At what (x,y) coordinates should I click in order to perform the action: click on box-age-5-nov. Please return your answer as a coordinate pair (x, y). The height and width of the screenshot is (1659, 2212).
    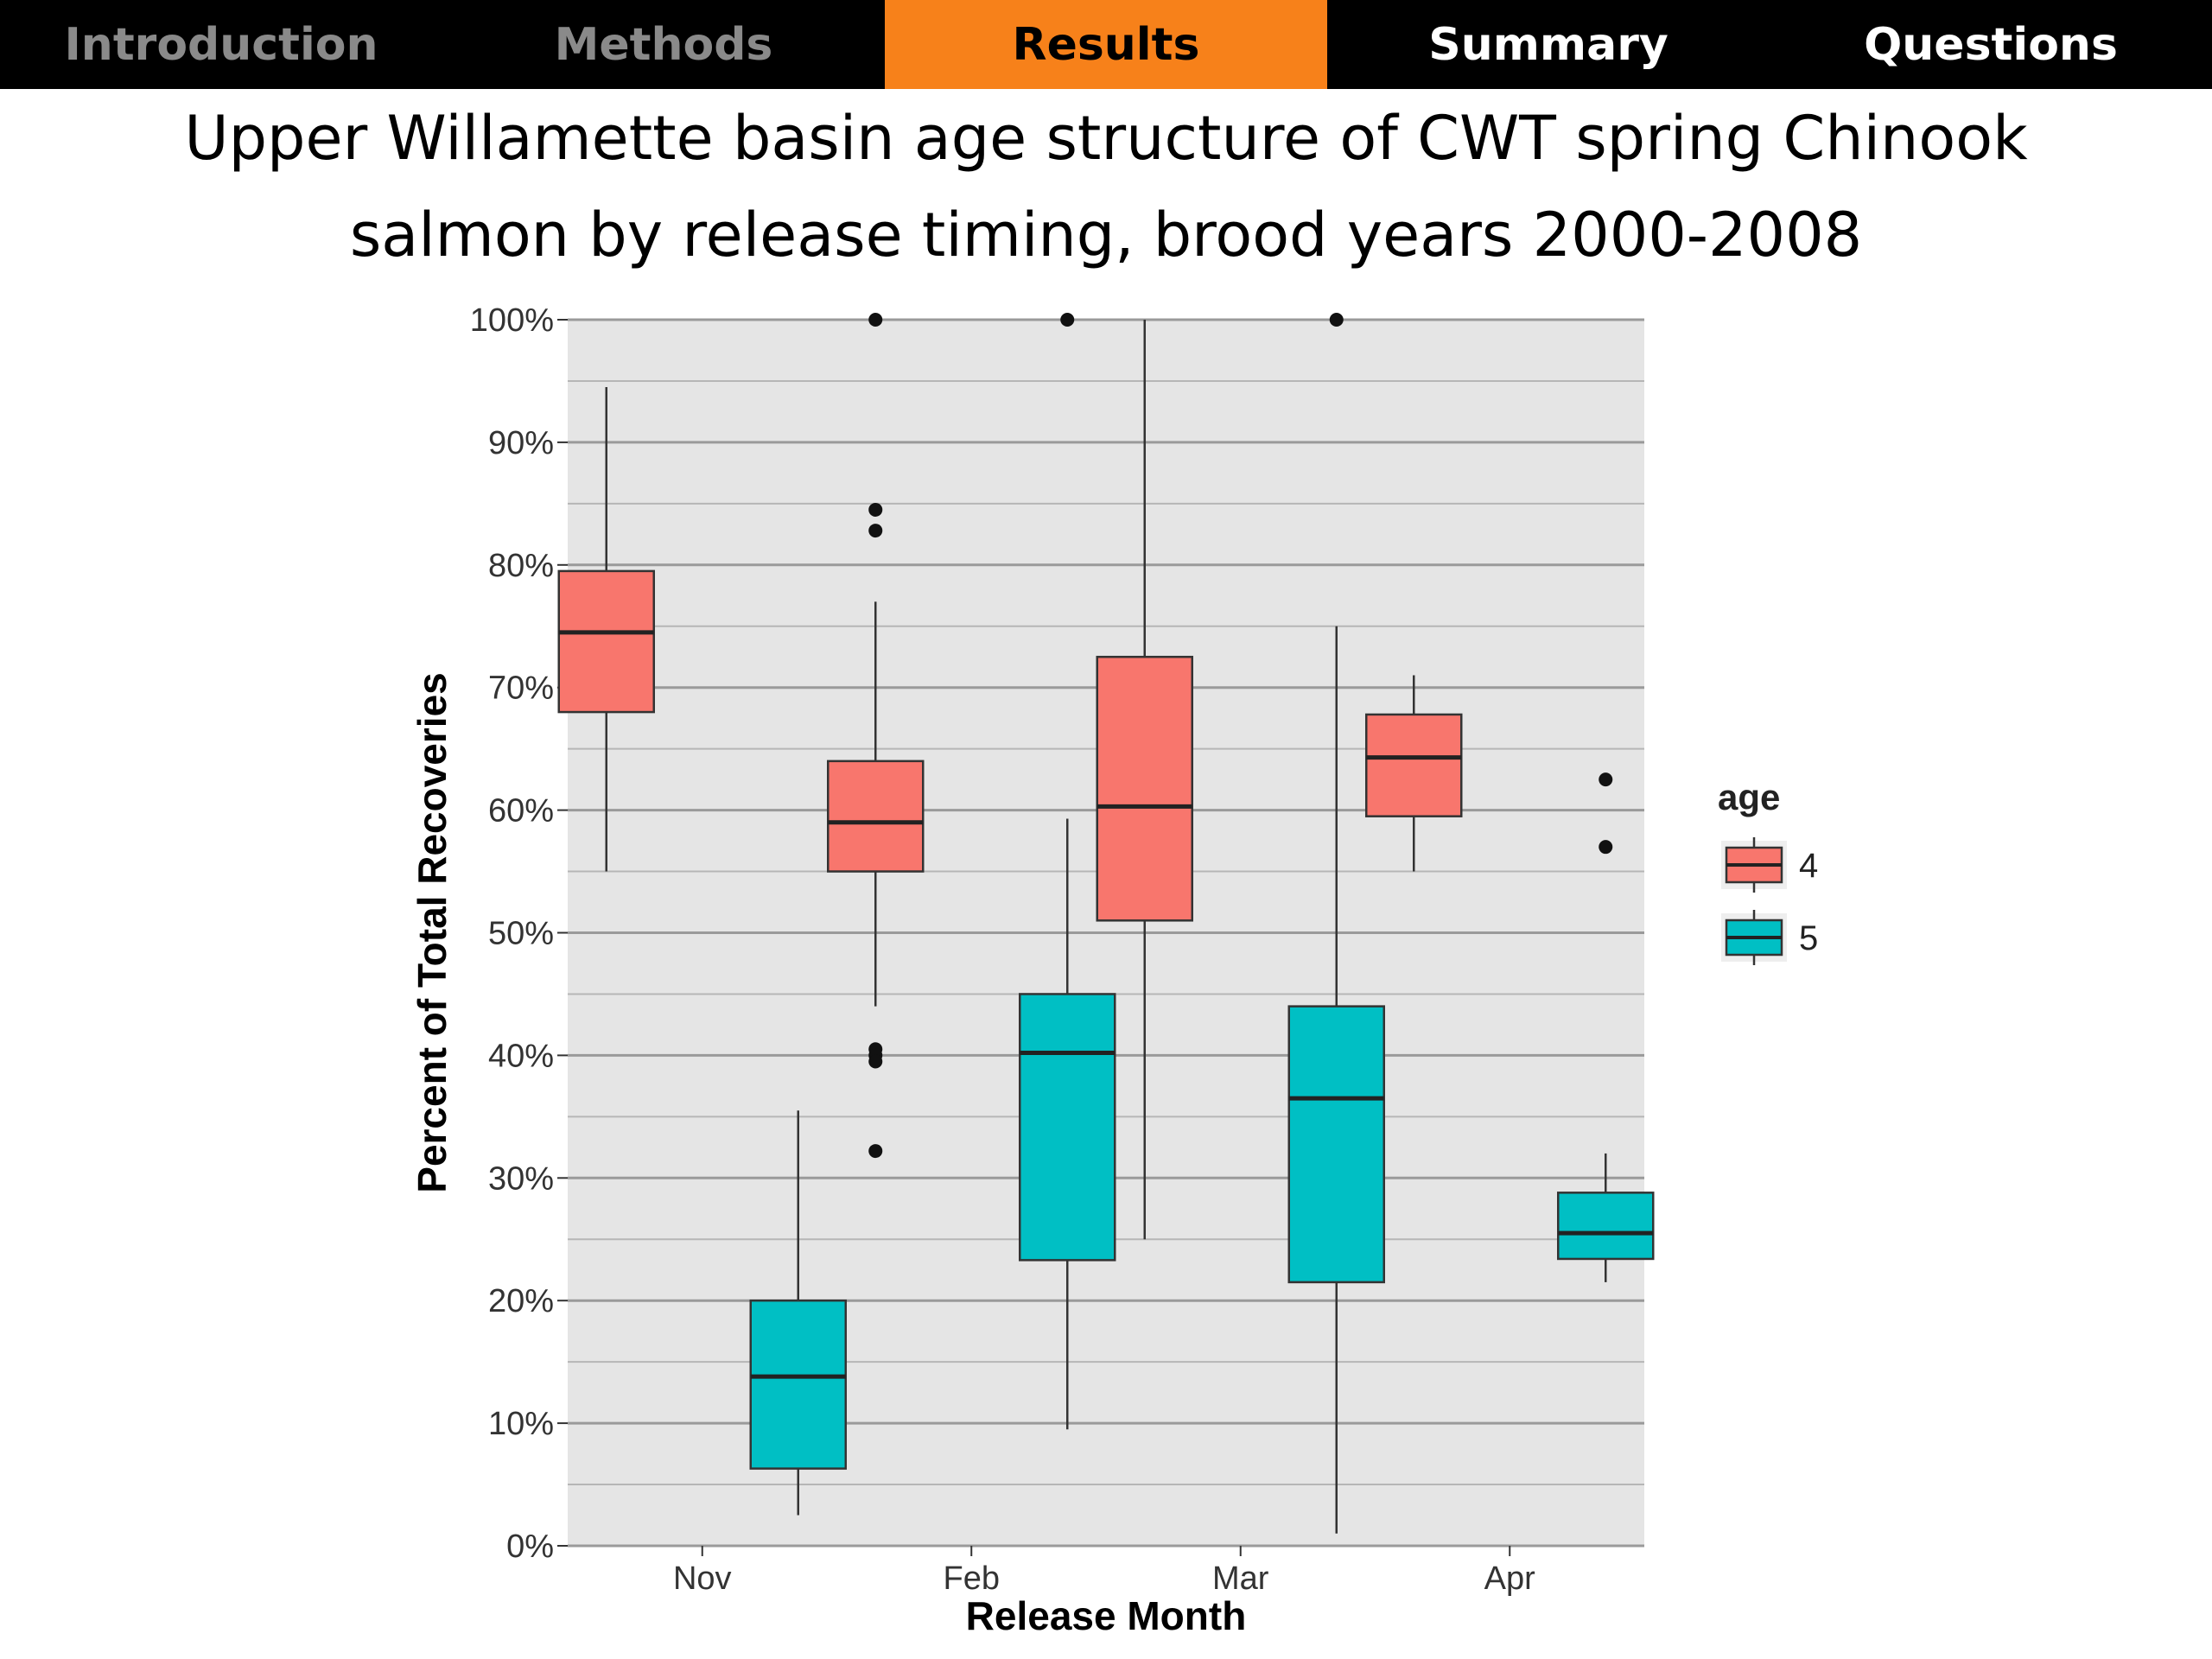
    Looking at the image, I should click on (798, 1313).